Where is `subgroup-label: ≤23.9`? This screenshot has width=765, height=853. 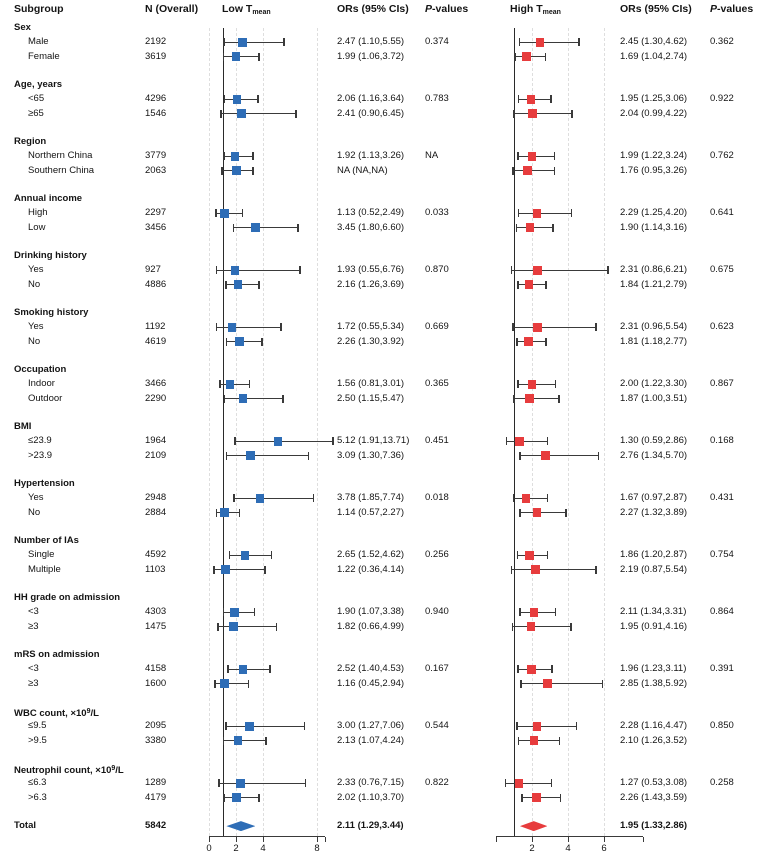
subgroup-label: ≤23.9 is located at coordinates (40, 441).